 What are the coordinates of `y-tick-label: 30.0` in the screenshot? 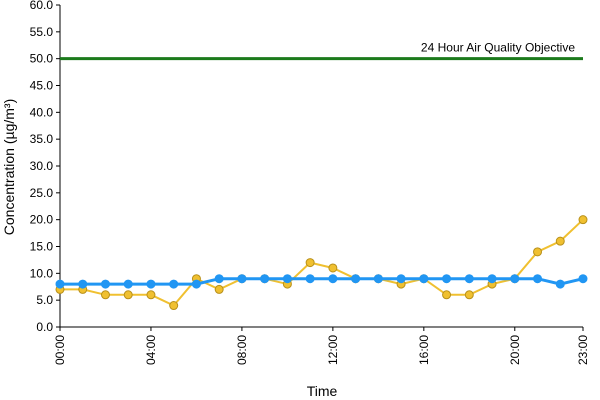 It's located at (42, 166).